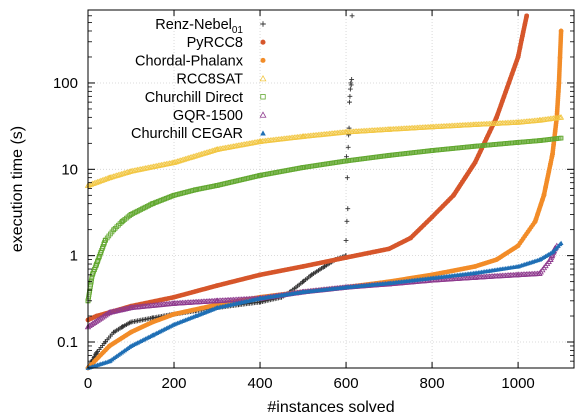 This screenshot has width=587, height=420. I want to click on x-axis-label: #instances solved, so click(330, 407).